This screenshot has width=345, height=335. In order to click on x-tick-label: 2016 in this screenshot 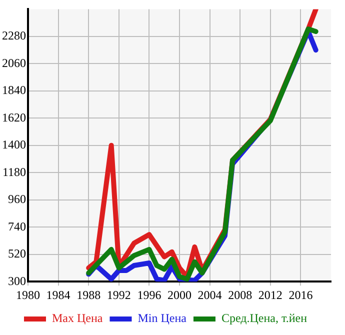, I will do `click(300, 295)`.